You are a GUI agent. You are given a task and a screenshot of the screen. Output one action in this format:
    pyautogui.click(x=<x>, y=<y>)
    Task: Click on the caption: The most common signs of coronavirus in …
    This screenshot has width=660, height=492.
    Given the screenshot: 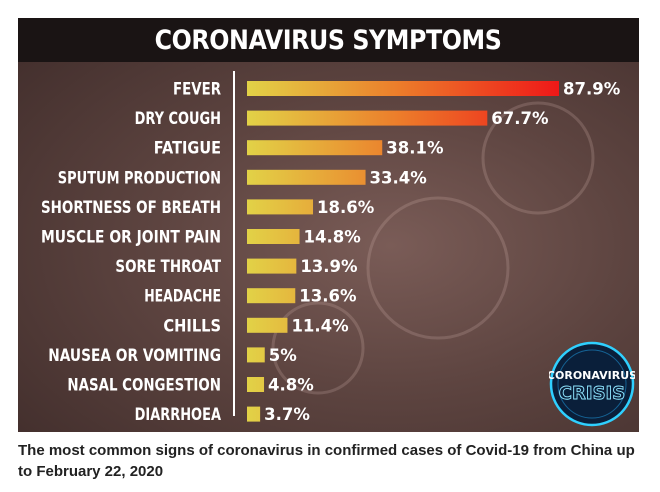 What is the action you would take?
    pyautogui.click(x=326, y=461)
    